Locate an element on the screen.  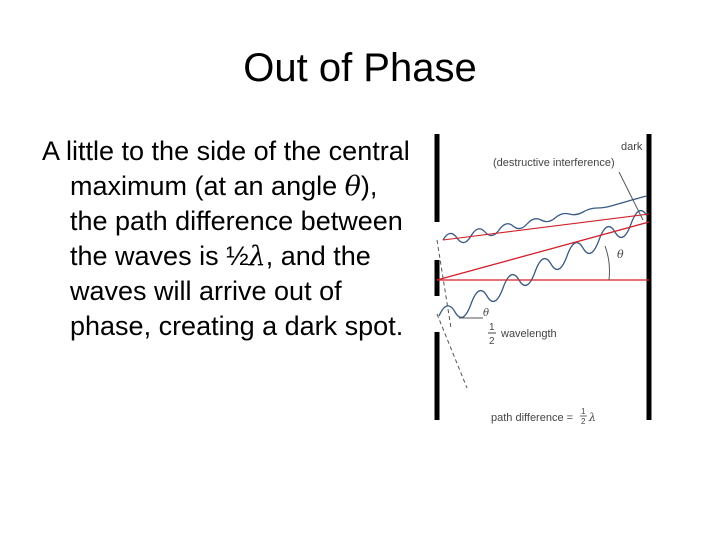
path-difference-label: path difference = is located at coordinates (532, 418).